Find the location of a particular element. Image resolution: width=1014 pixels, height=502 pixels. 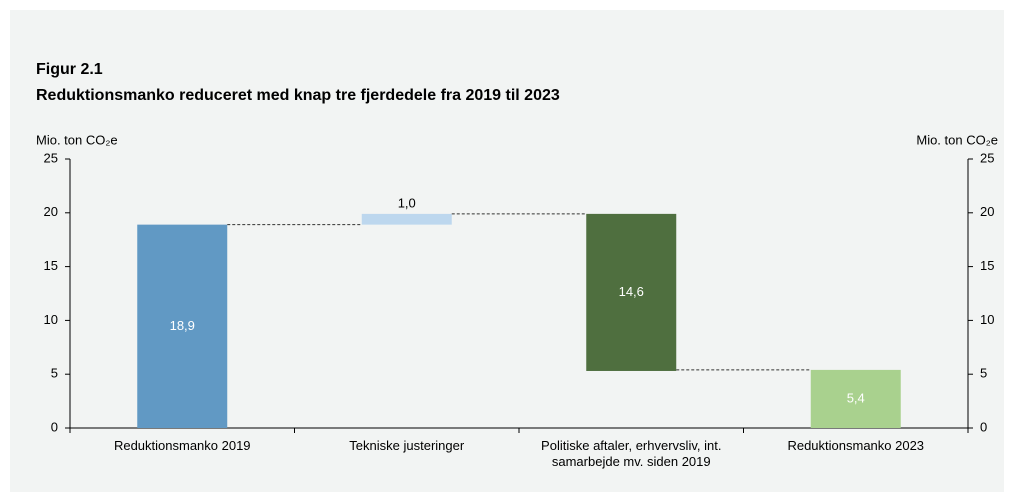

data-label: 18,9 is located at coordinates (182, 325).